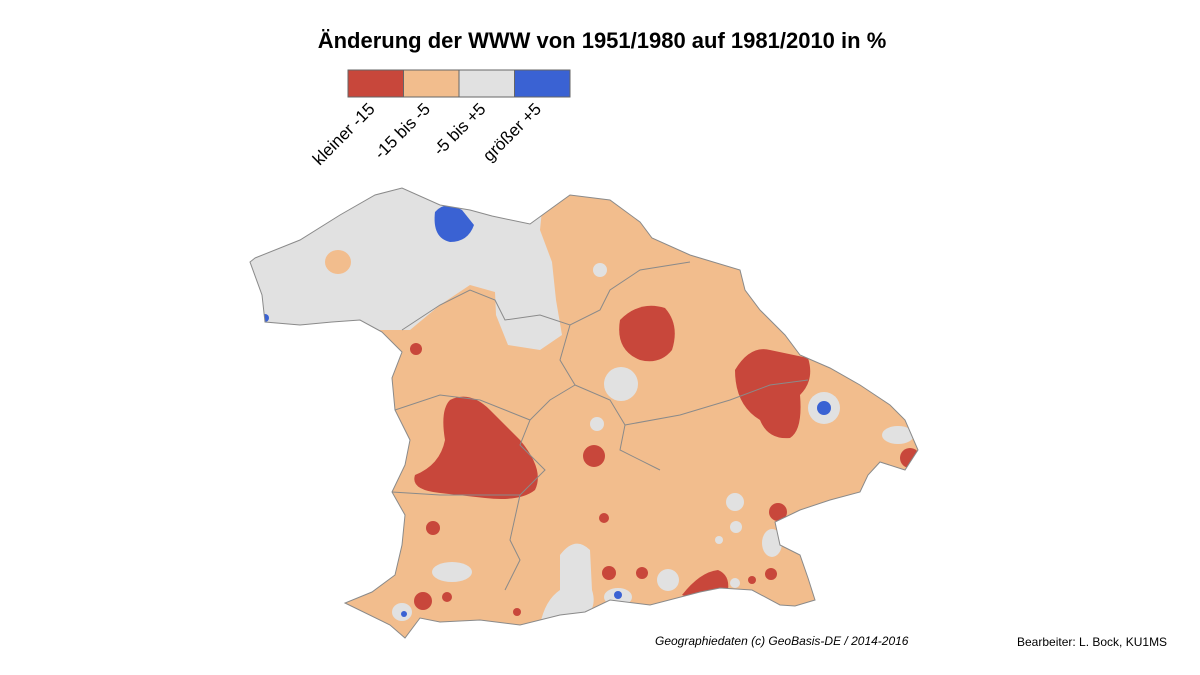  What do you see at coordinates (403, 131) in the screenshot?
I see `legend-label: -15 bis -5` at bounding box center [403, 131].